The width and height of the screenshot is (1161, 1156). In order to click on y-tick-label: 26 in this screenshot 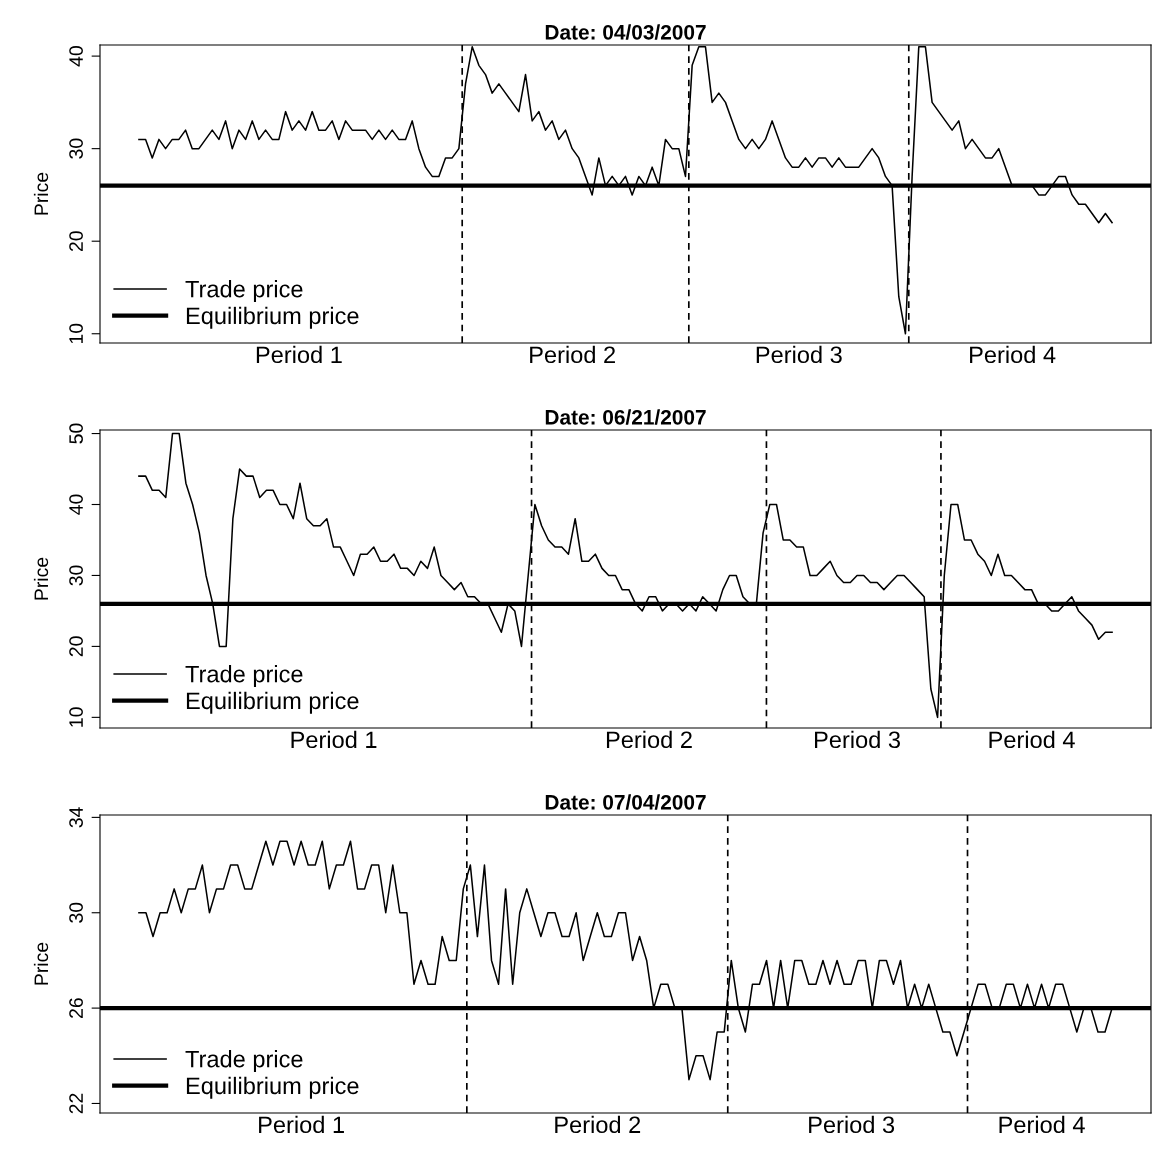, I will do `click(76, 1008)`.